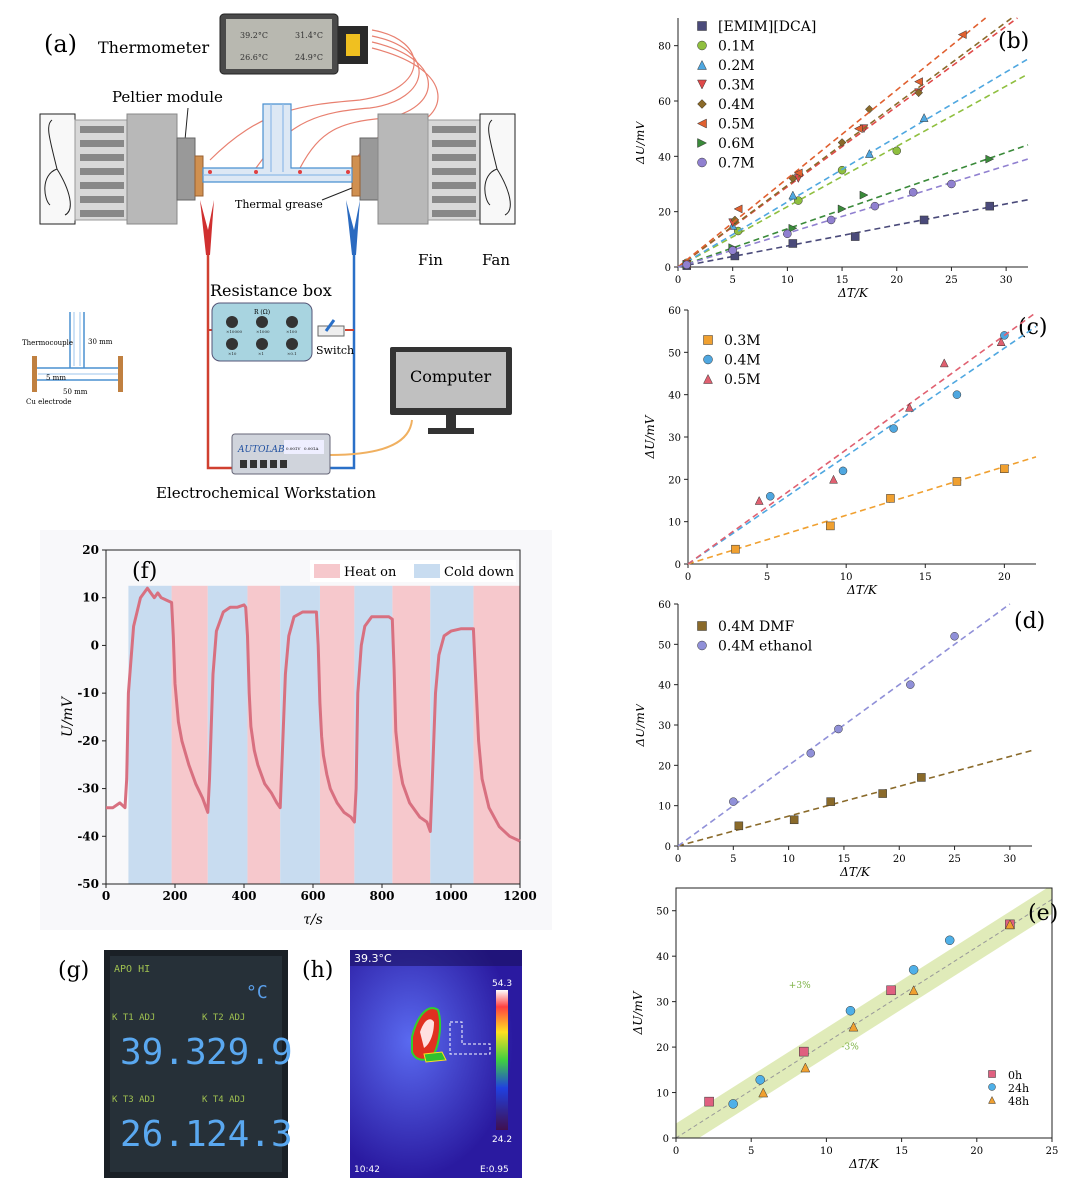  Describe the element at coordinates (674, 438) in the screenshot. I see `y-tick-label: 30` at that location.